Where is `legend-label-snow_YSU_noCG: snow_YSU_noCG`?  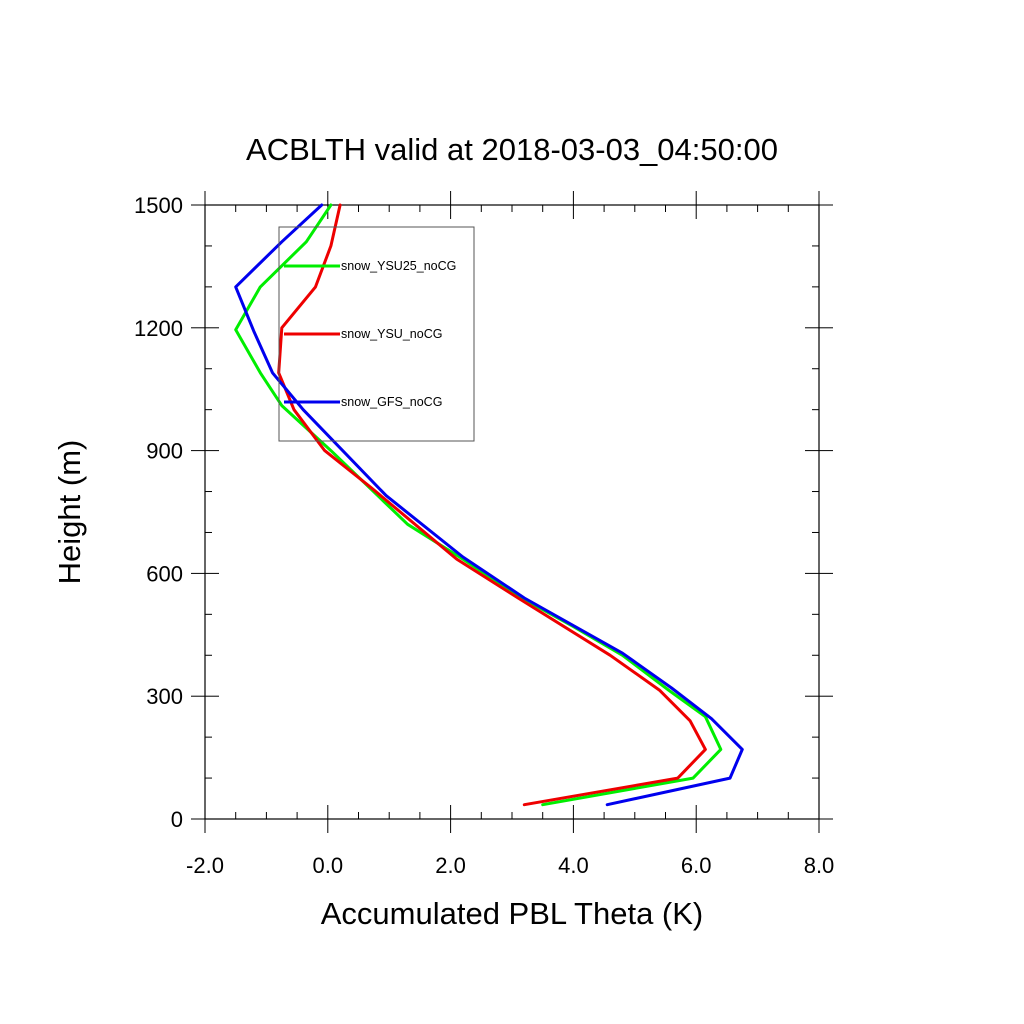
legend-label-snow_YSU_noCG: snow_YSU_noCG is located at coordinates (391, 334).